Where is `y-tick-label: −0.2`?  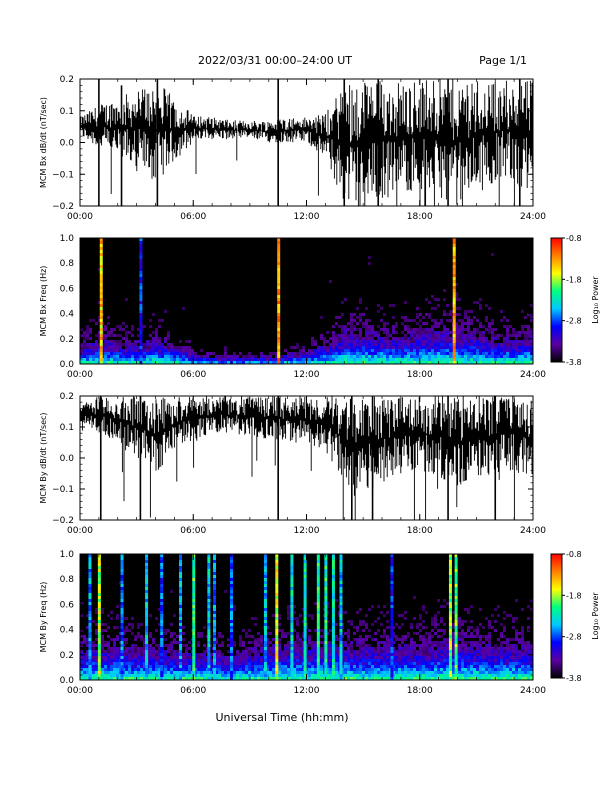
y-tick-label: −0.2 is located at coordinates (63, 521).